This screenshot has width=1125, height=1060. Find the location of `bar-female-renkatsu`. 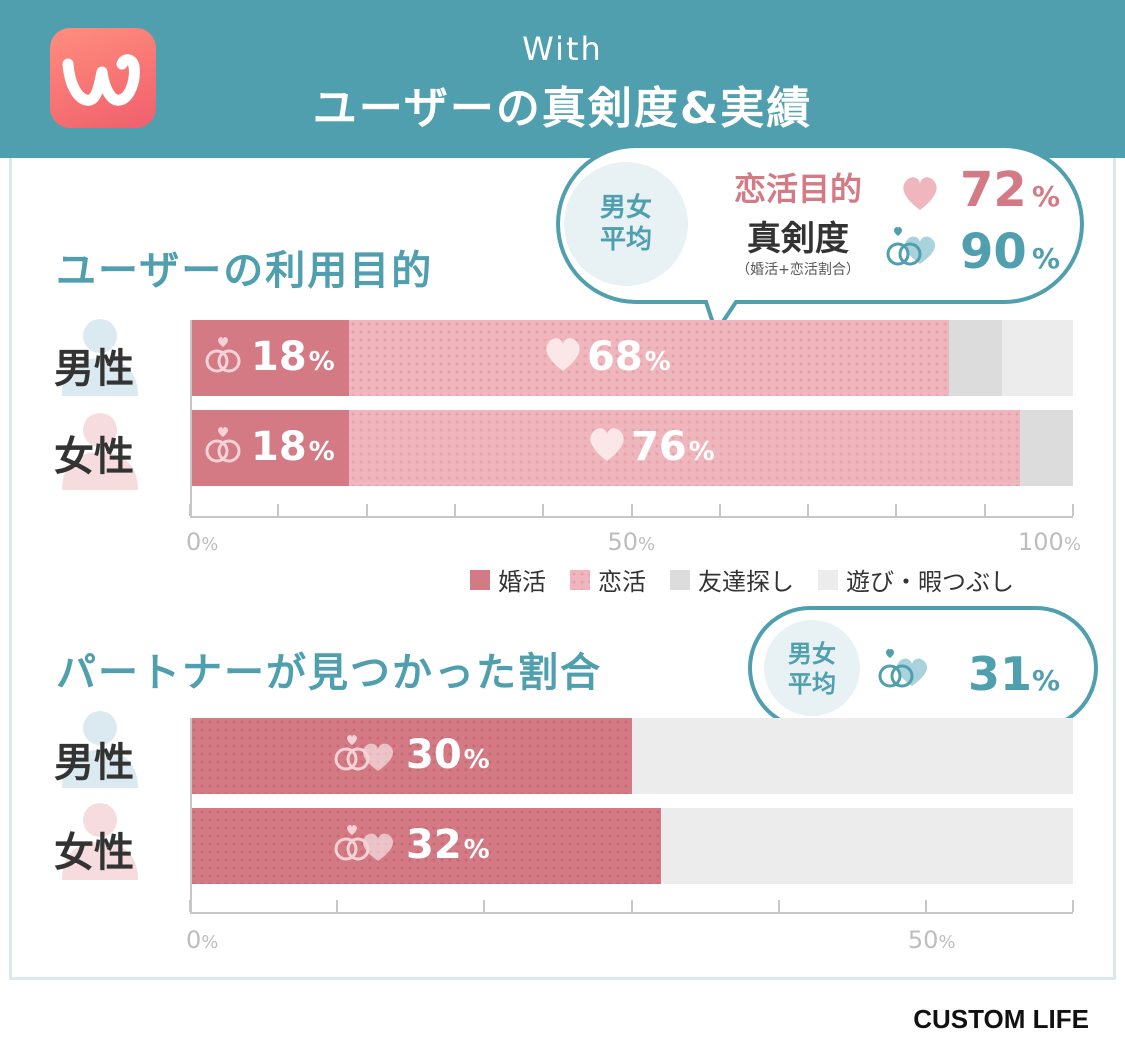

bar-female-renkatsu is located at coordinates (684, 448).